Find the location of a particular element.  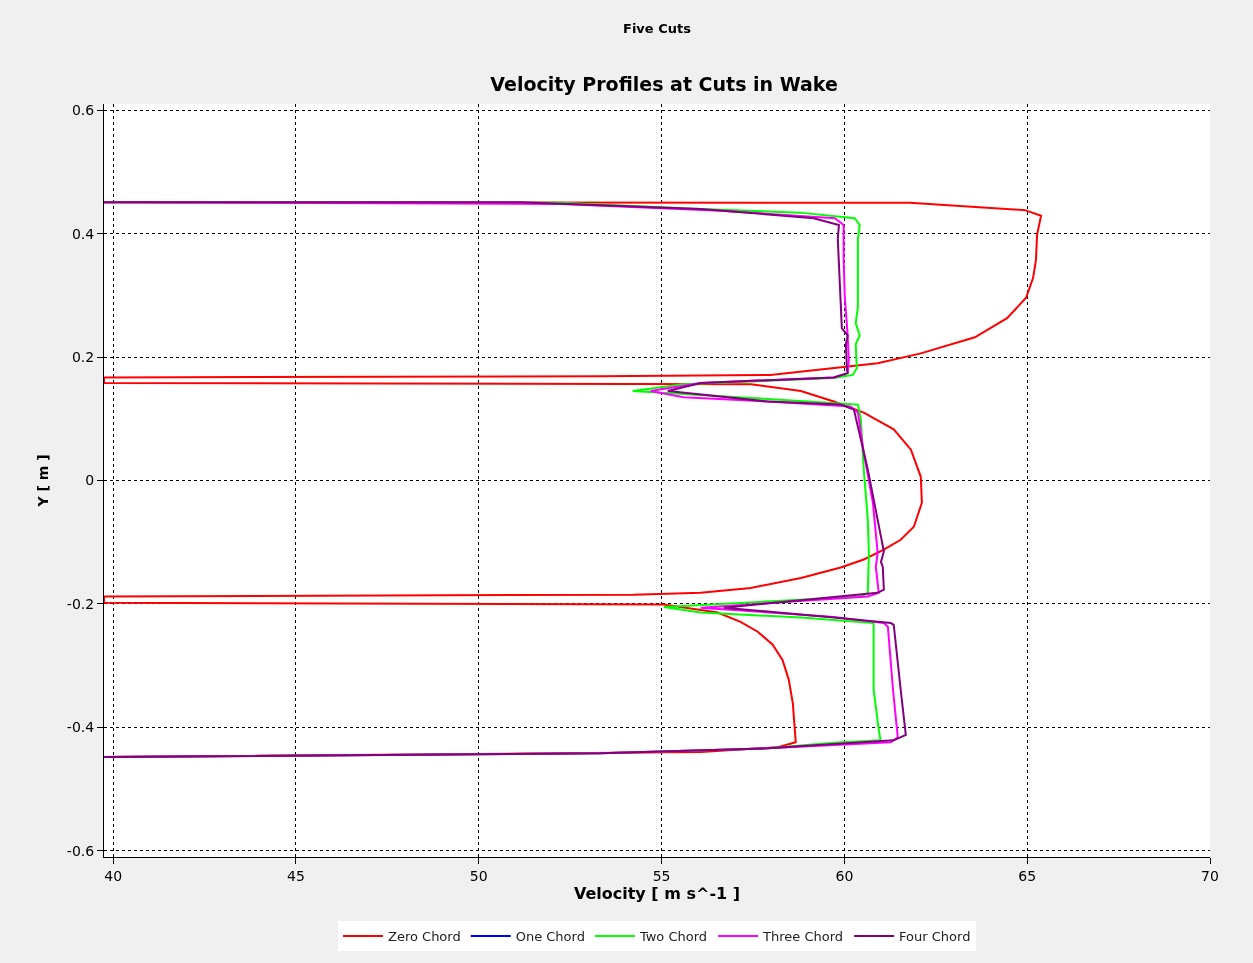

x-tick-label: 60 is located at coordinates (844, 875).